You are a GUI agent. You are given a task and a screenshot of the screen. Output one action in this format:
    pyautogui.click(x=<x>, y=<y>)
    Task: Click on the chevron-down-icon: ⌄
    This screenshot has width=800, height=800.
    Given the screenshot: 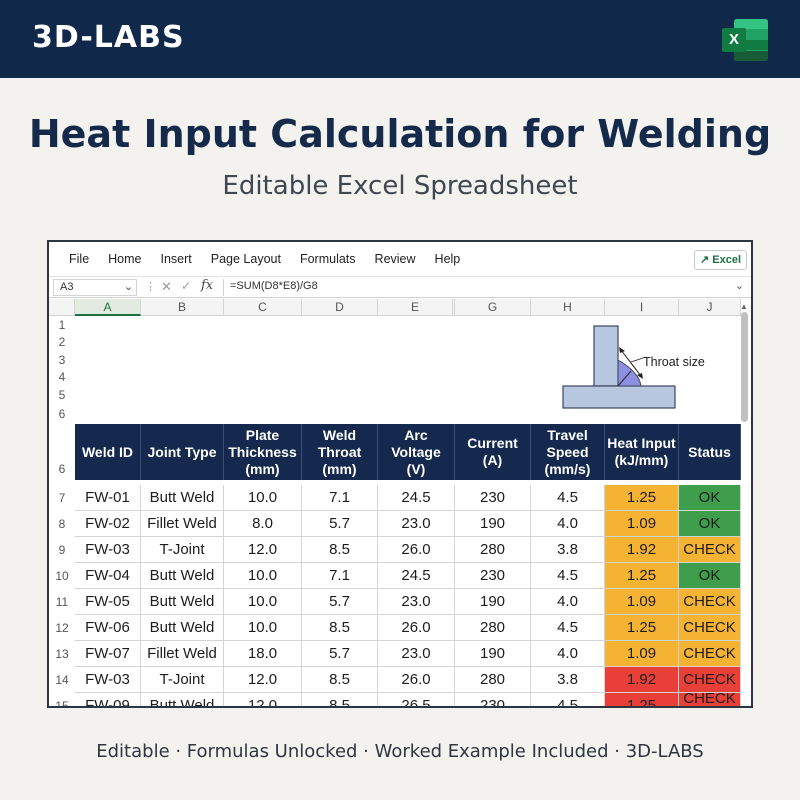 What is the action you would take?
    pyautogui.click(x=128, y=287)
    